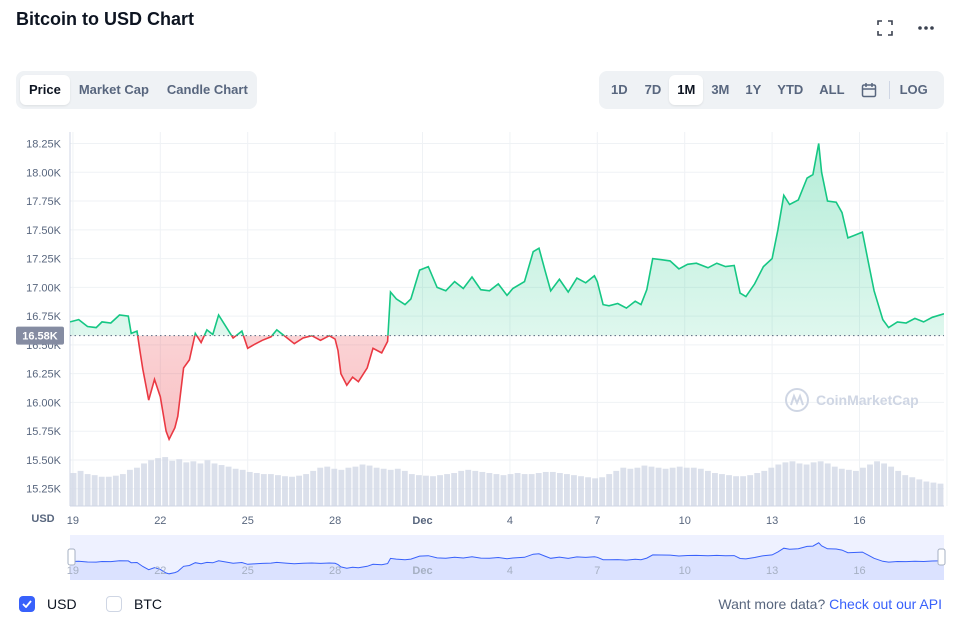 The image size is (955, 625). I want to click on more-options-icon, so click(926, 28).